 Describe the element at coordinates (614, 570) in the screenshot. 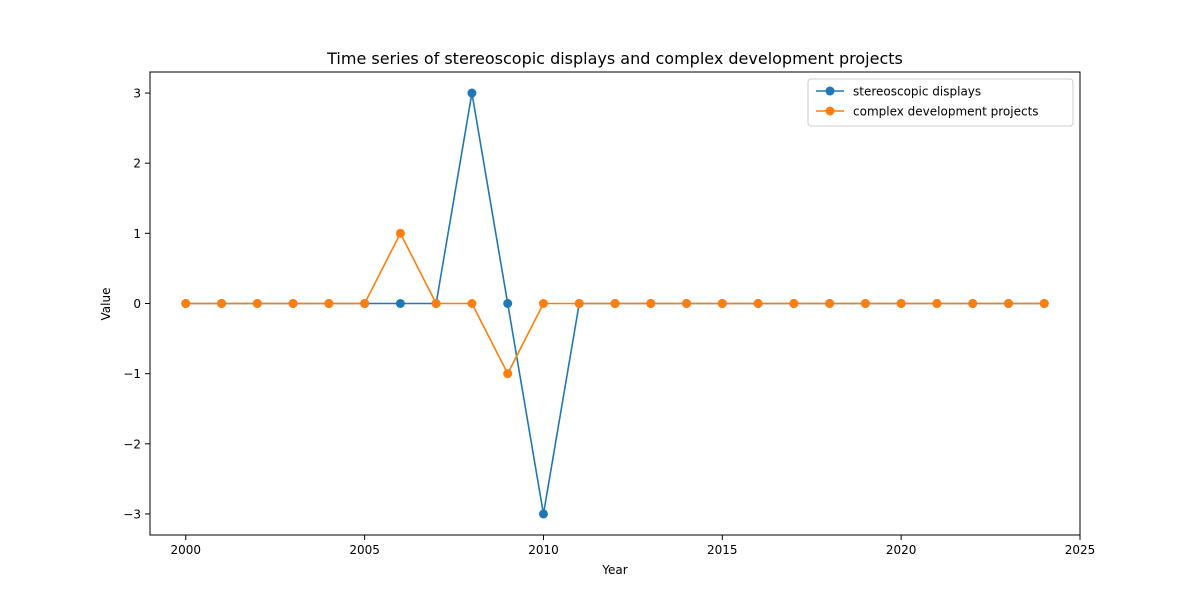

I see `x-axis-label: Year` at that location.